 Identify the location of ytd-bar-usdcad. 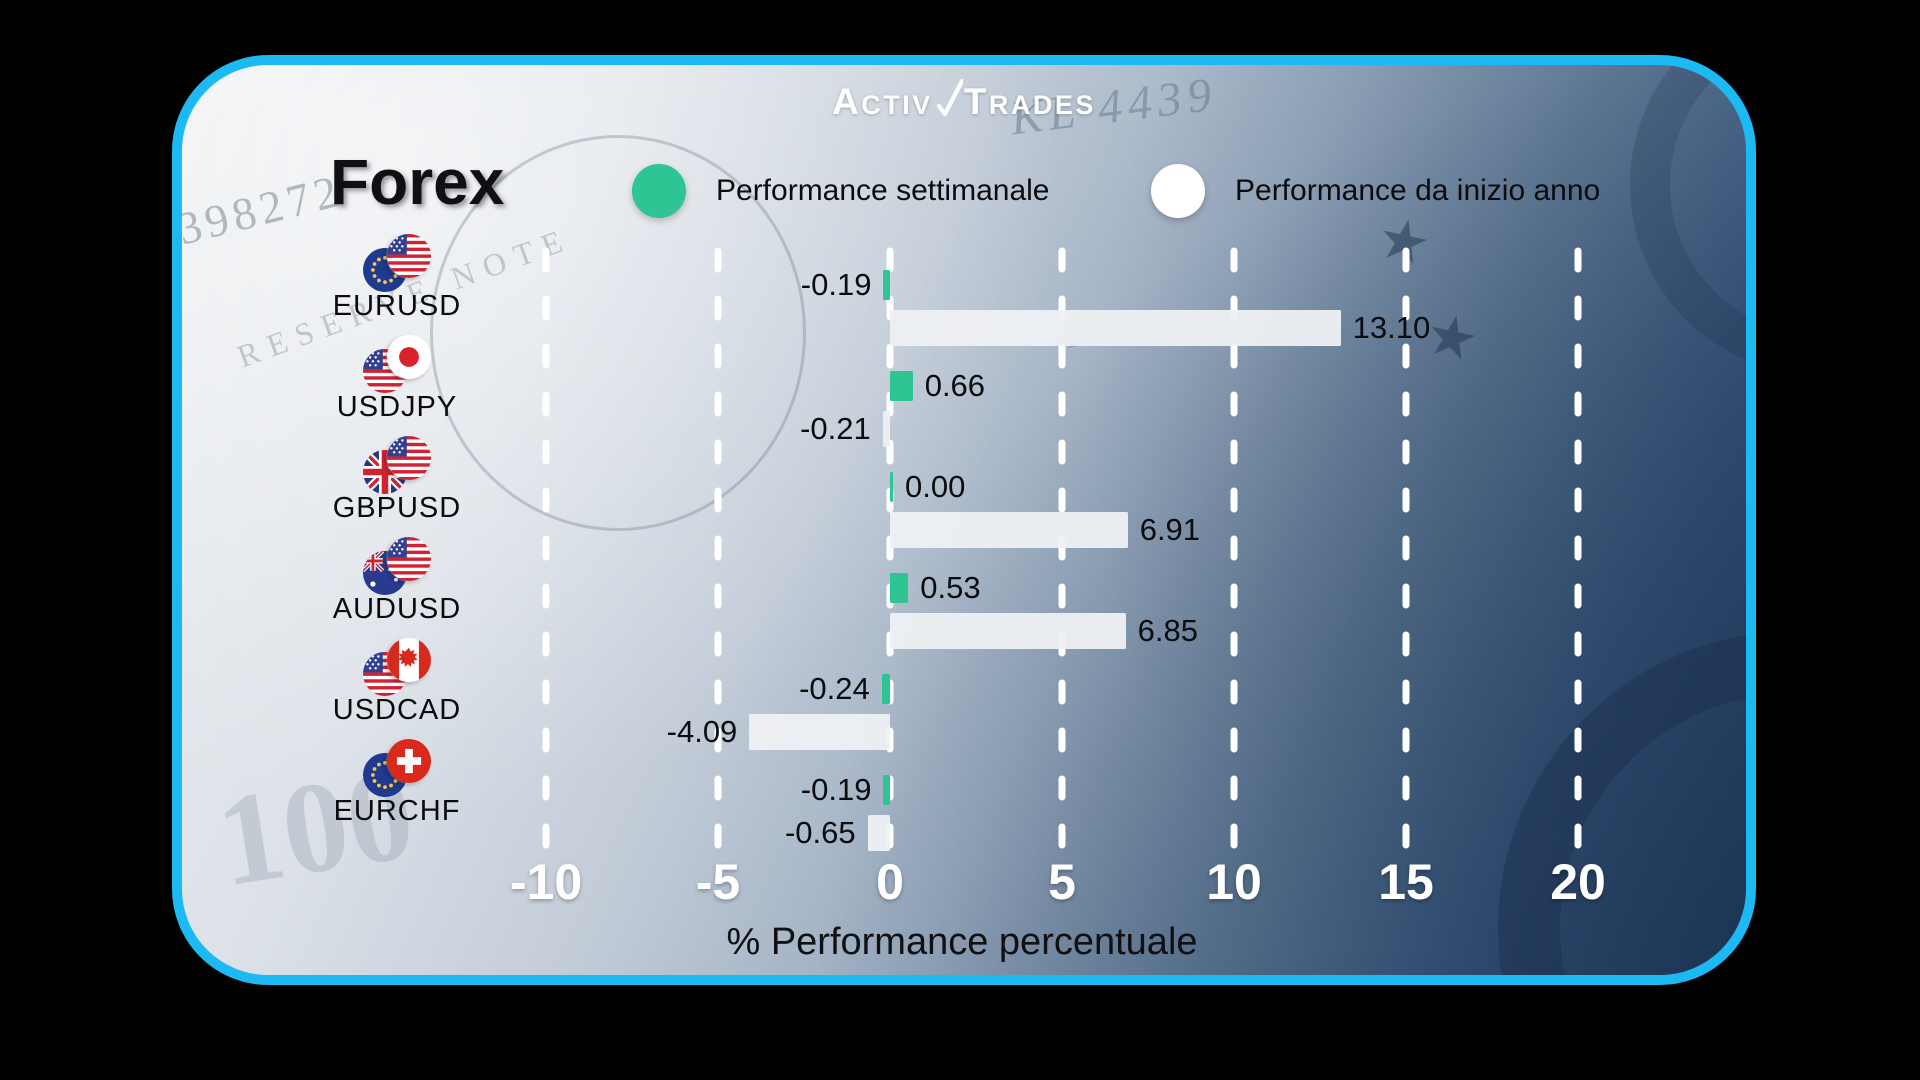
(819, 732).